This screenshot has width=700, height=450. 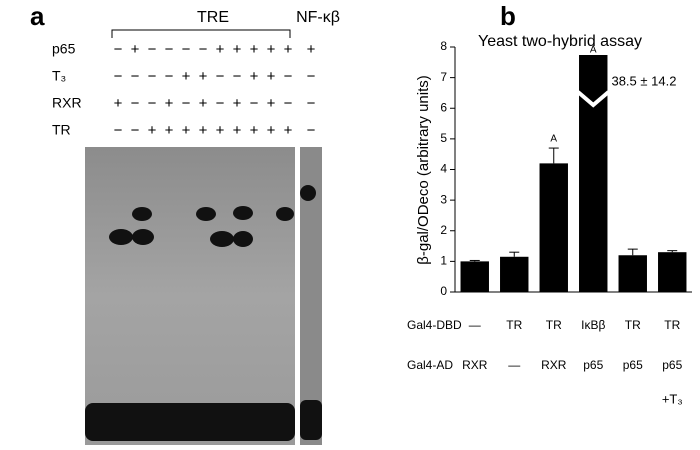 What do you see at coordinates (443, 230) in the screenshot?
I see `y-tick-label: 2` at bounding box center [443, 230].